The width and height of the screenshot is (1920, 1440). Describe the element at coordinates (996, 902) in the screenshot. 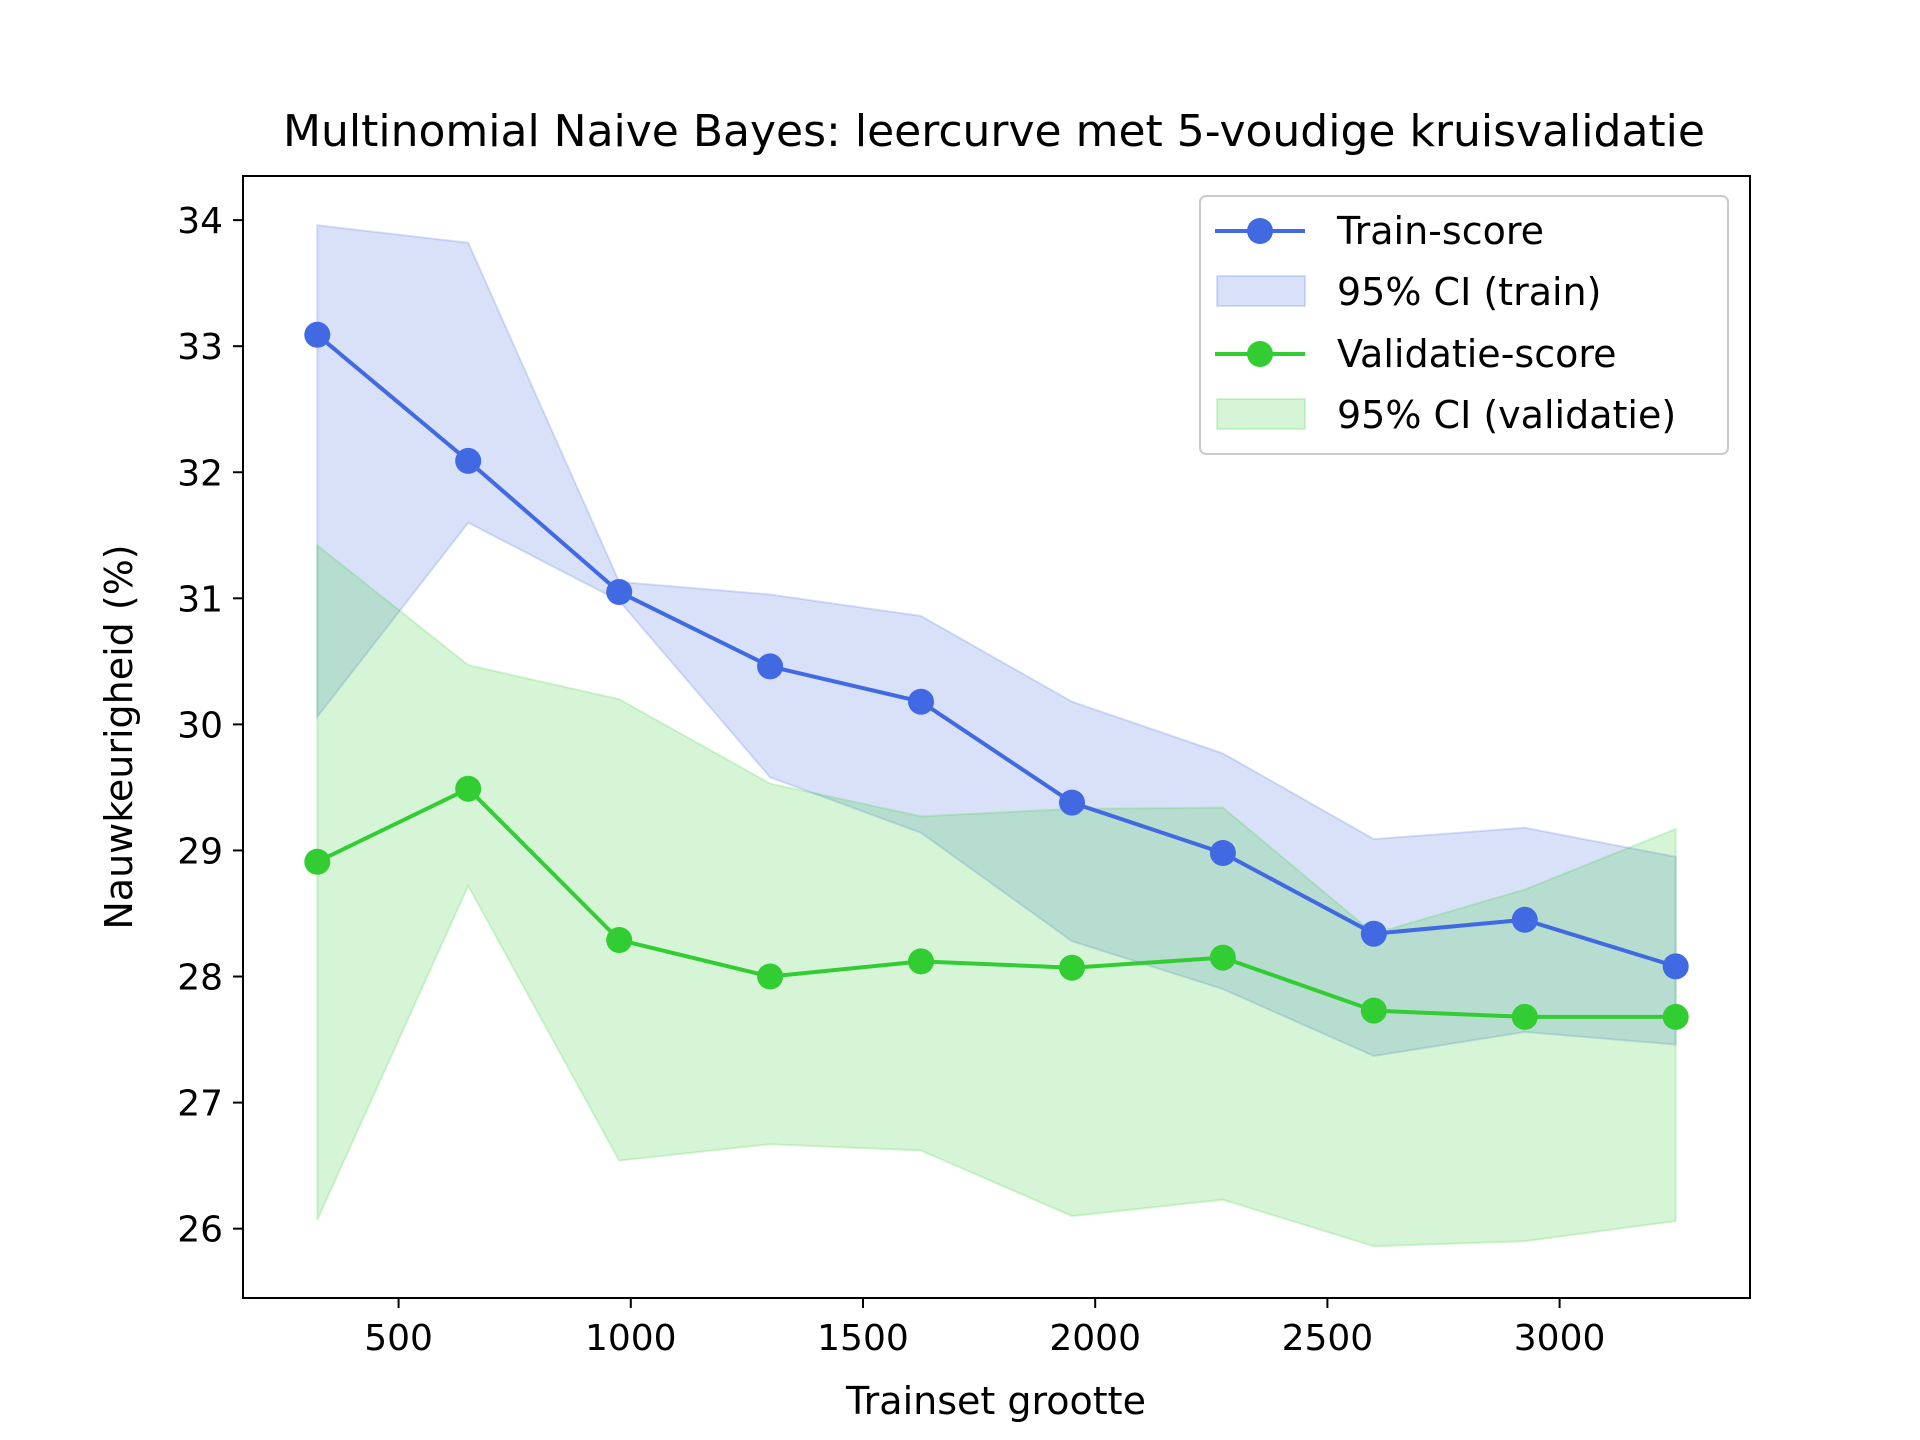

I see `line-validatie-score` at that location.